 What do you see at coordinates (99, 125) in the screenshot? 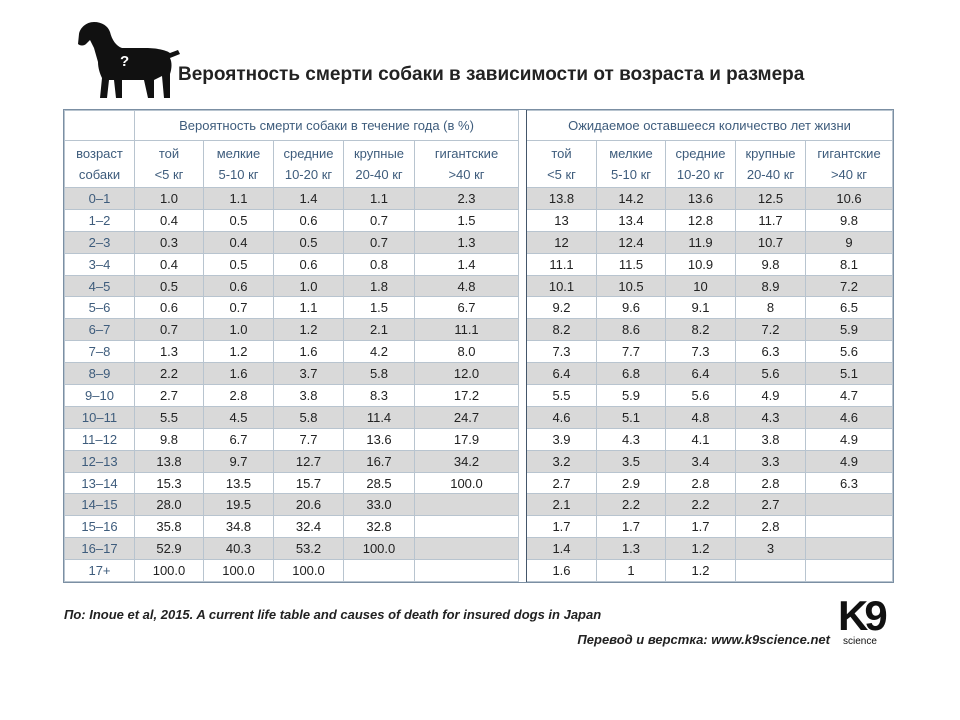
I see `corner-cell` at bounding box center [99, 125].